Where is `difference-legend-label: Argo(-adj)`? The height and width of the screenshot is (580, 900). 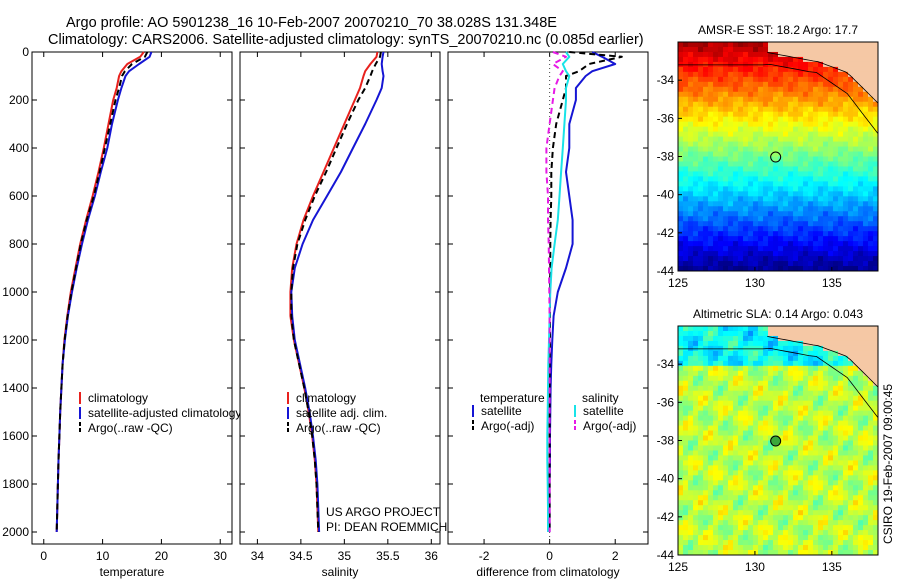 difference-legend-label: Argo(-adj) is located at coordinates (609, 426).